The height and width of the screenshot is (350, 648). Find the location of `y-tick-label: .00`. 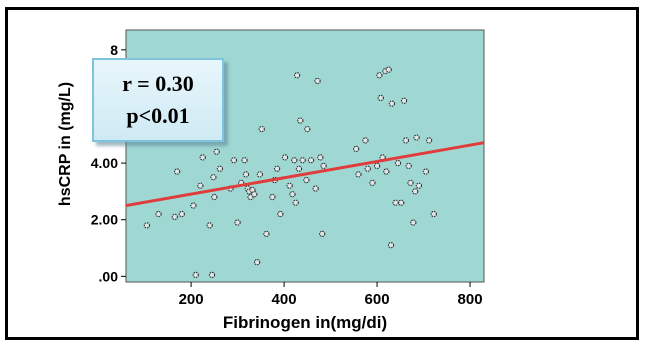

y-tick-label: .00 is located at coordinates (109, 276).